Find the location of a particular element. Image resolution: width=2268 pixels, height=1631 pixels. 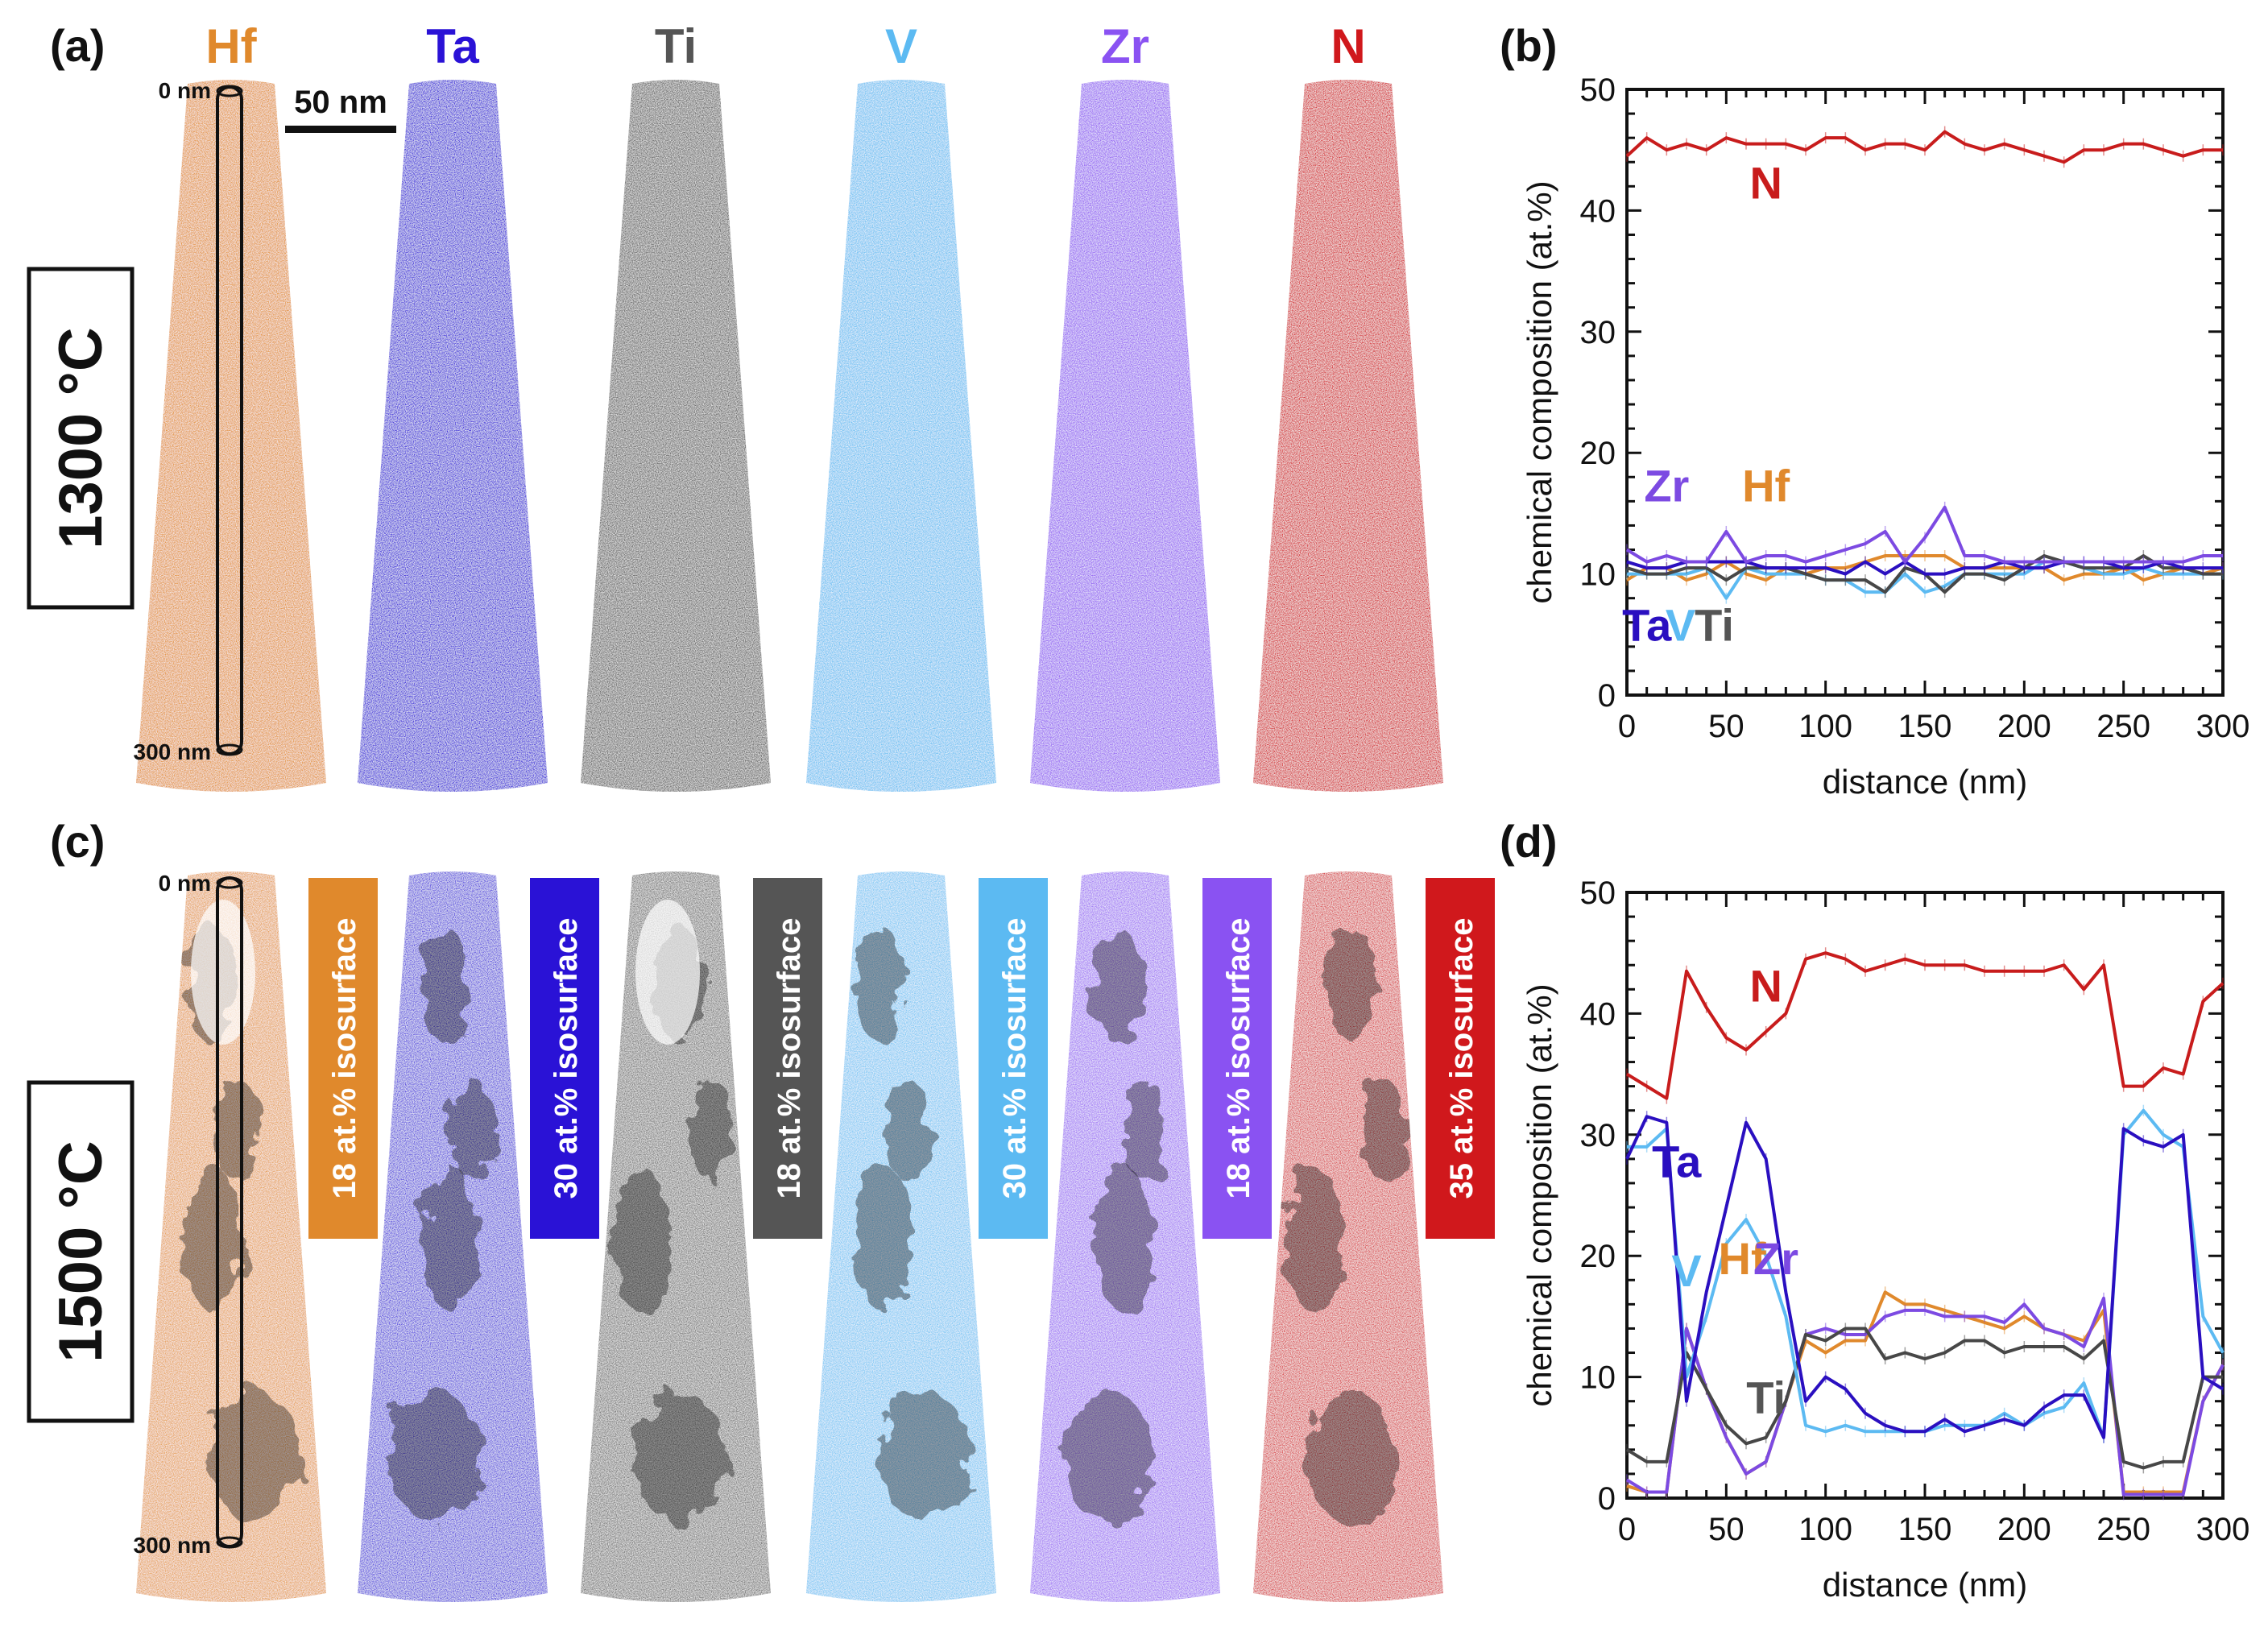

temperature-label-1300: 1300 °C is located at coordinates (81, 437).